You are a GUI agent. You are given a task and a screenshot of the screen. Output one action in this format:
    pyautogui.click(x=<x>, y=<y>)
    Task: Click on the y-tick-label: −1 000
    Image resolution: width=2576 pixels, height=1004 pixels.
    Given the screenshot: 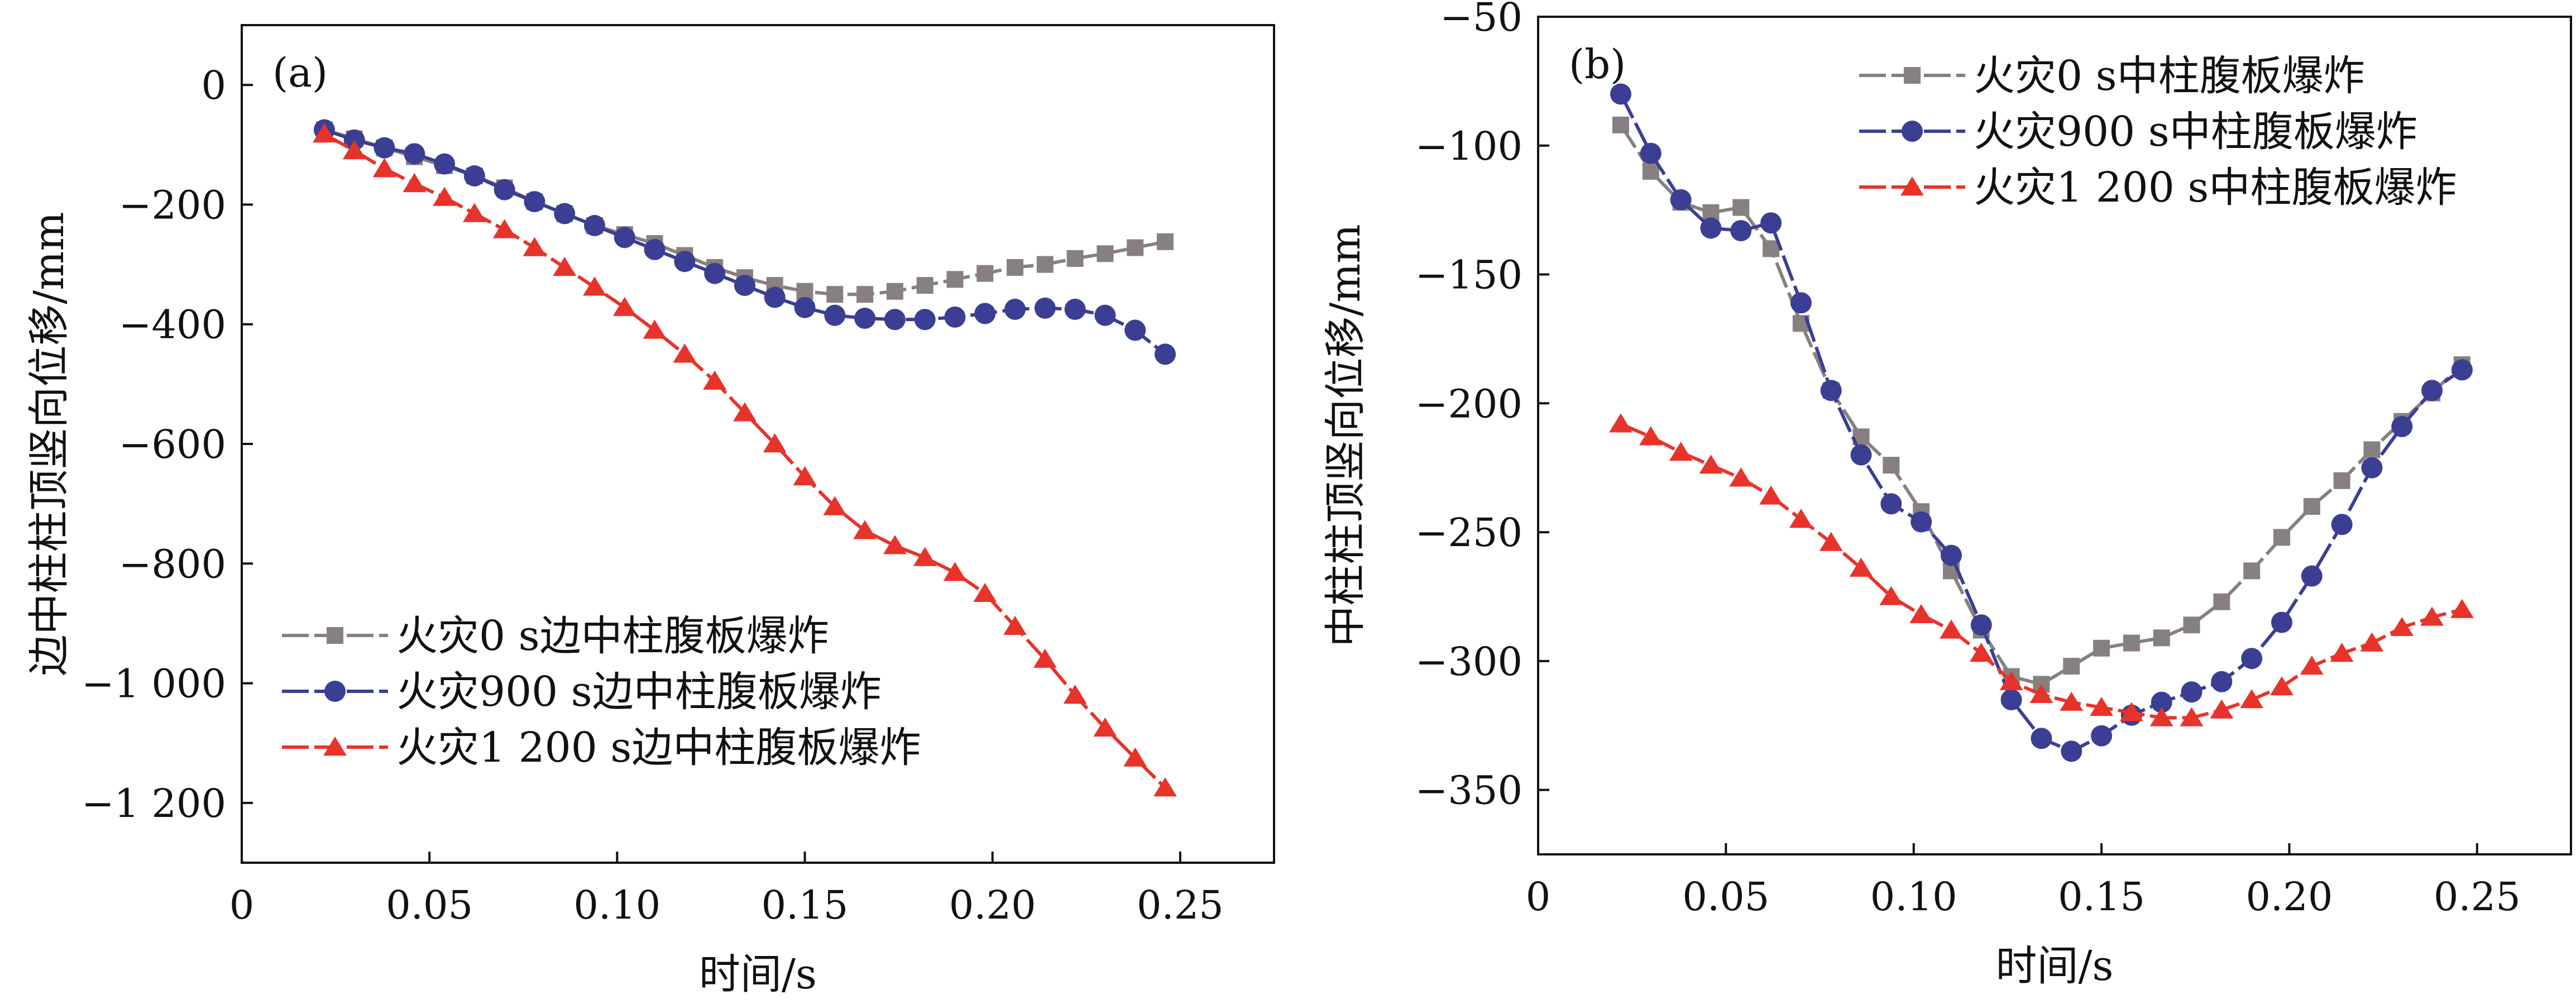 What is the action you would take?
    pyautogui.click(x=154, y=684)
    